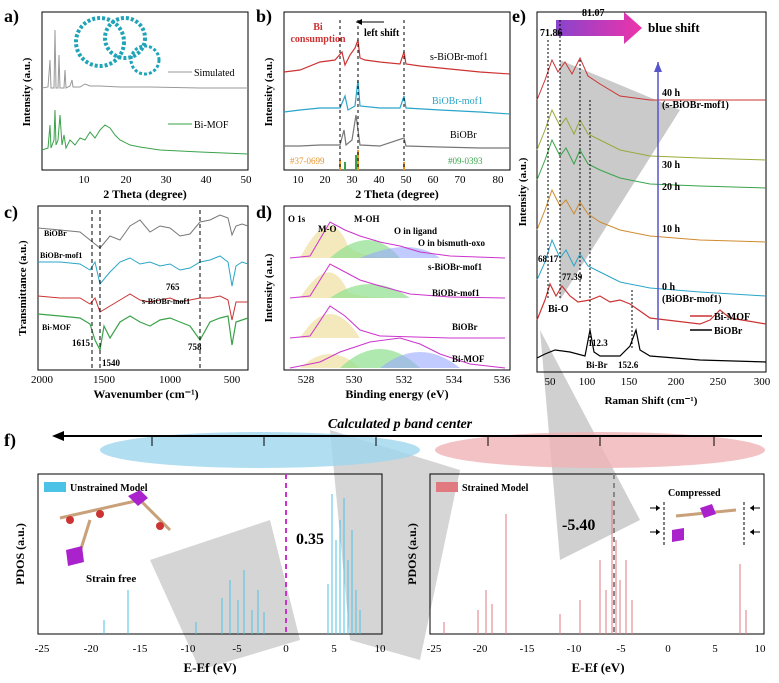 The image size is (779, 683). Describe the element at coordinates (495, 488) in the screenshot. I see `legend-strained: Strained Model` at that location.